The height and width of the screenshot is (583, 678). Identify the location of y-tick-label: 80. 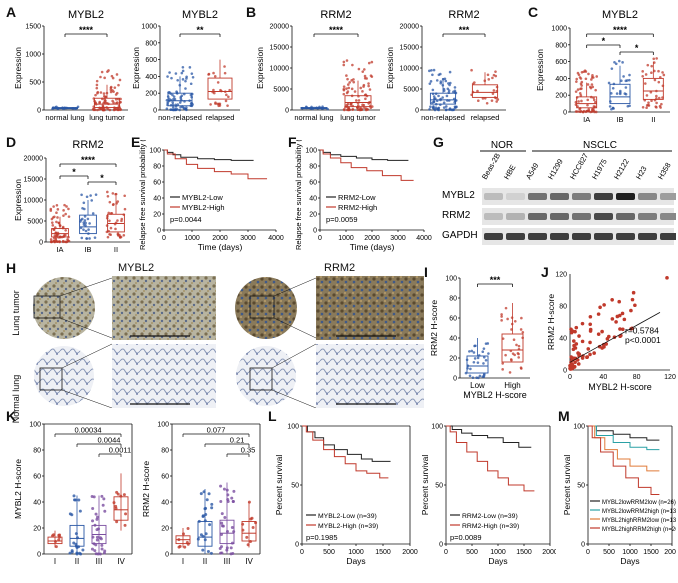
(313, 167).